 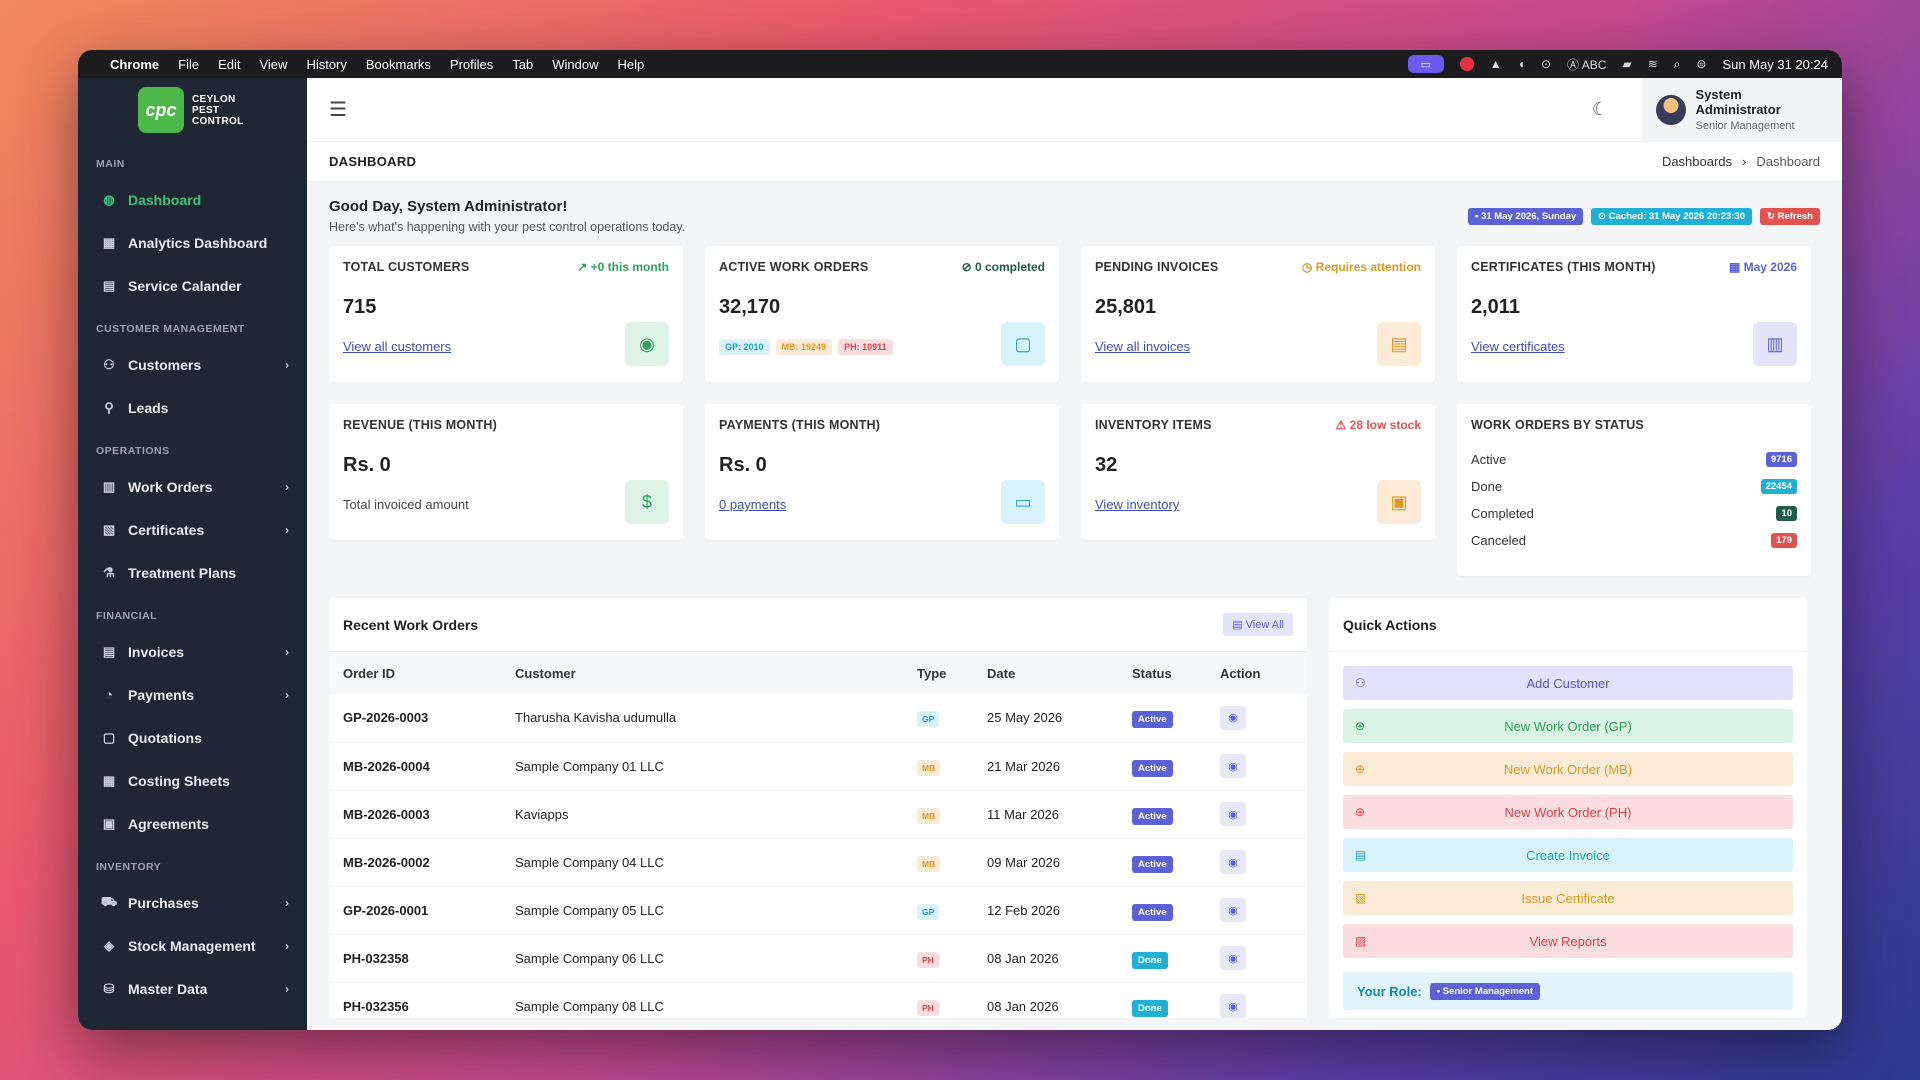 I want to click on sidebar-item-quotations: ▢ Quotations, so click(x=192, y=737).